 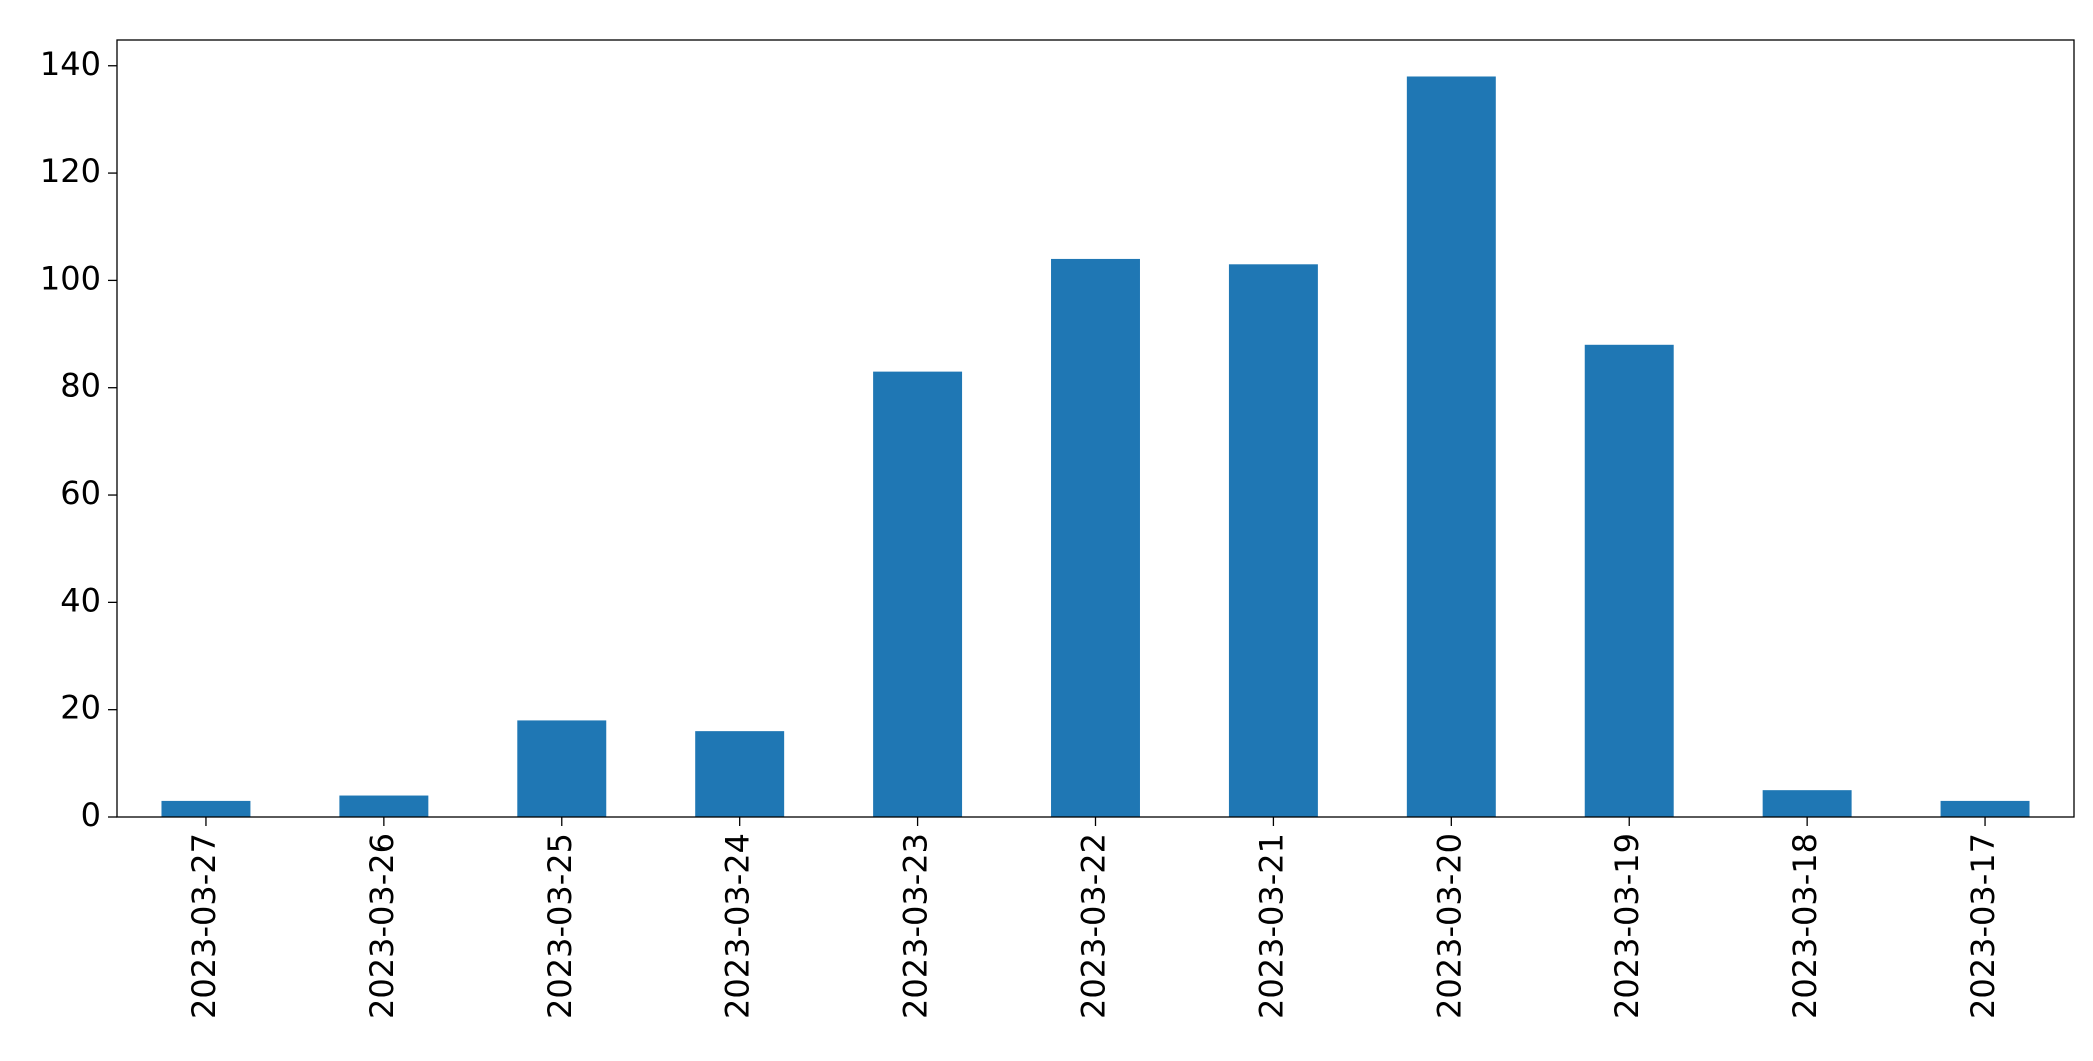 I want to click on x-tick-label: 2023-03-21, so click(x=1271, y=926).